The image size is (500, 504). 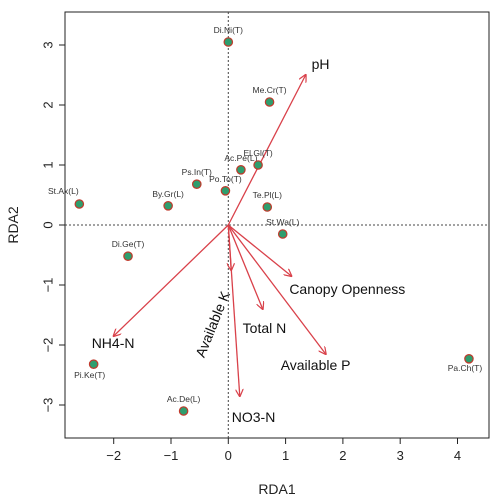 What do you see at coordinates (197, 172) in the screenshot?
I see `species-label: Ps.In(T)` at bounding box center [197, 172].